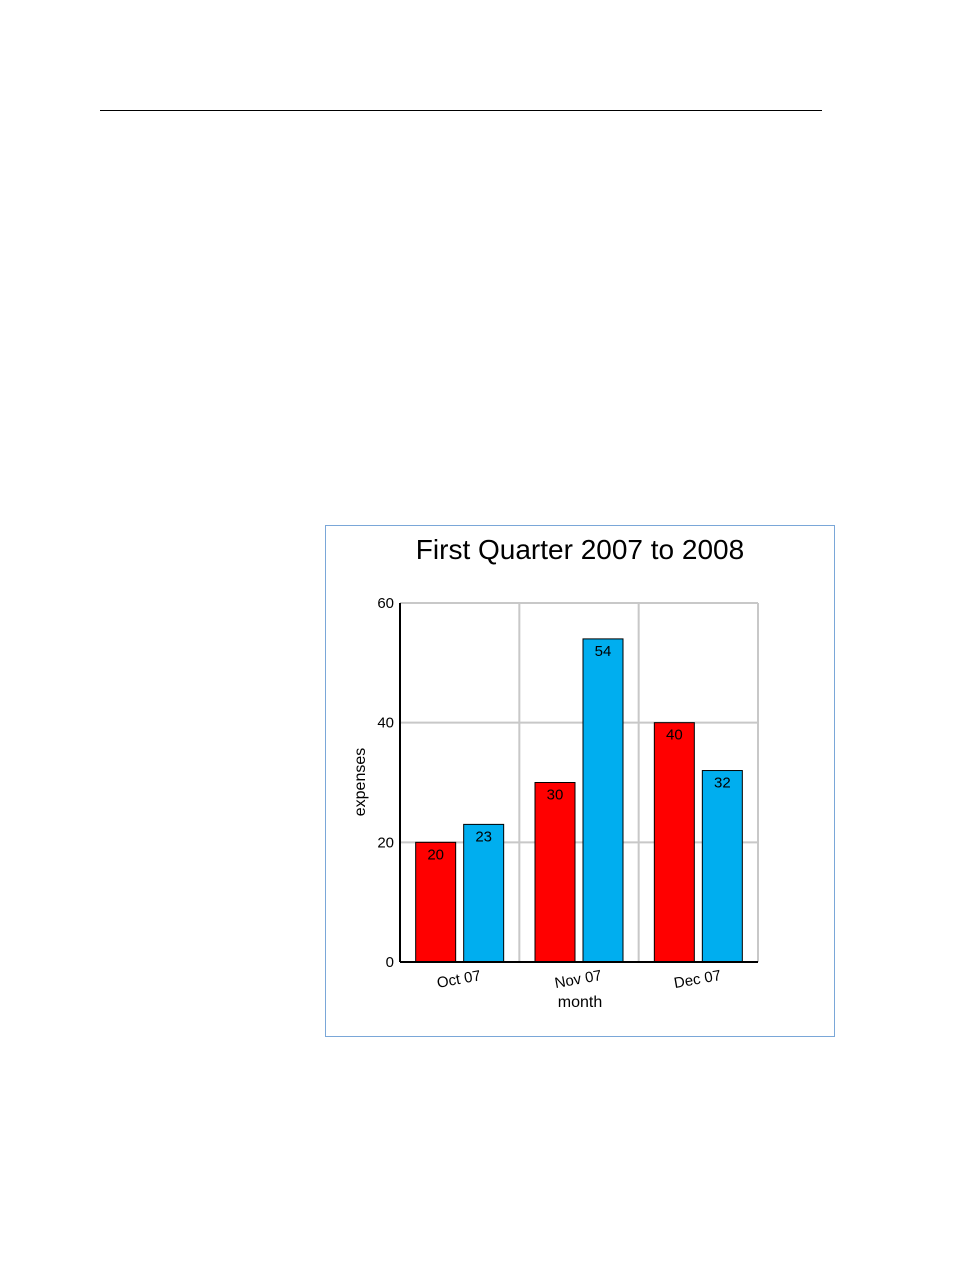 Image resolution: width=954 pixels, height=1268 pixels. Describe the element at coordinates (390, 962) in the screenshot. I see `y-tick-label: 0` at that location.